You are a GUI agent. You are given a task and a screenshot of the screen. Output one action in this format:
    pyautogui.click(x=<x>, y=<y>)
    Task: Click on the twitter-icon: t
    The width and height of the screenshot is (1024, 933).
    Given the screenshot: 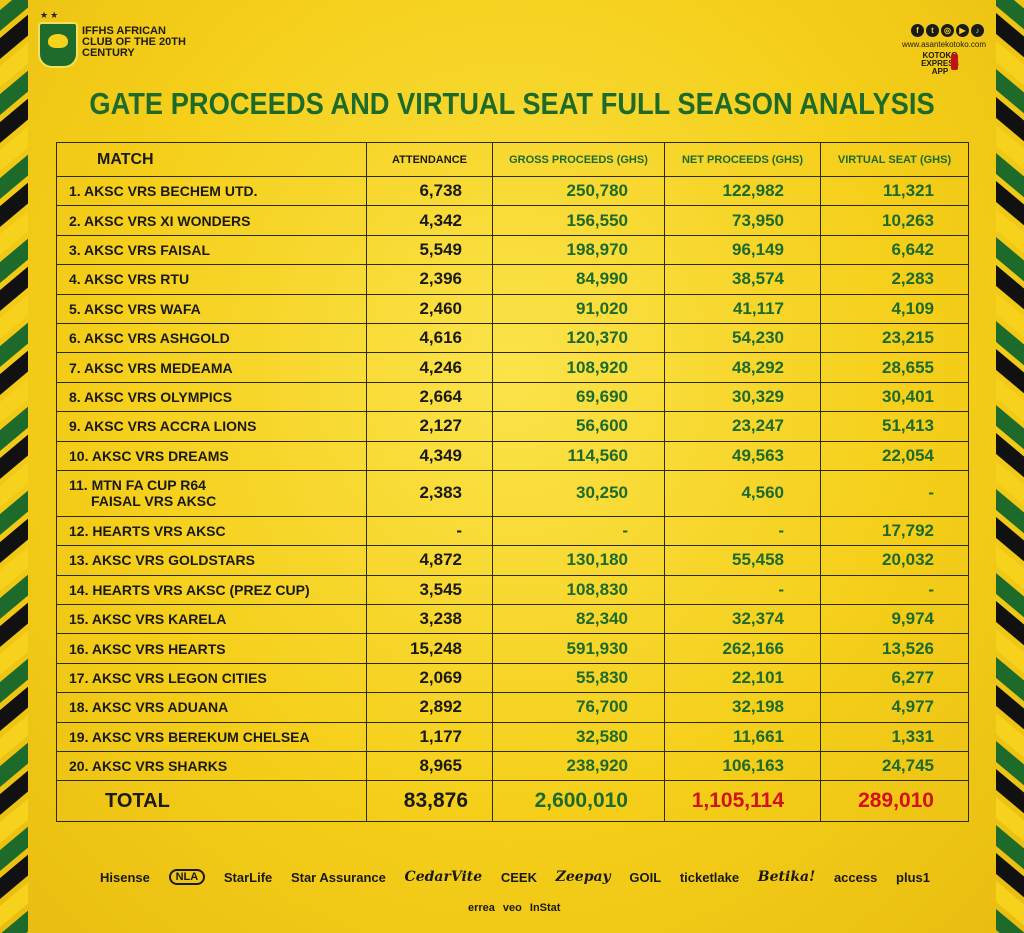 What is the action you would take?
    pyautogui.click(x=932, y=30)
    